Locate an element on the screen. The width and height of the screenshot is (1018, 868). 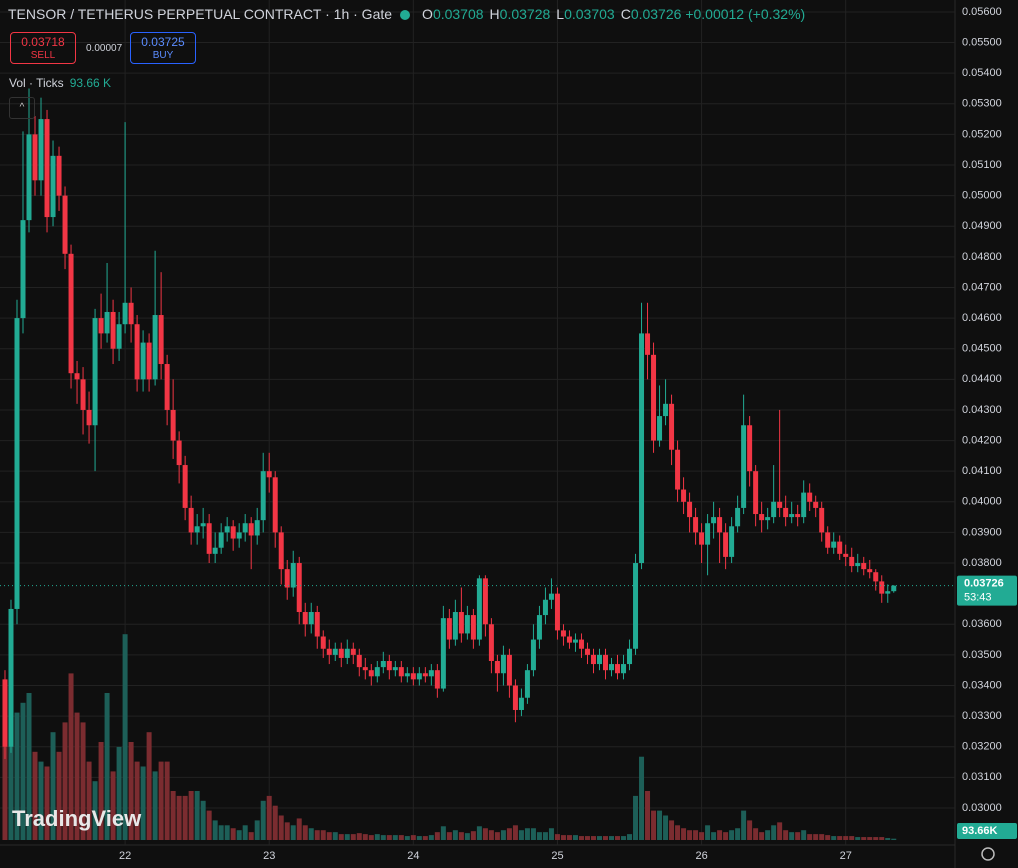
x-tick-label: 27 is located at coordinates (846, 856).